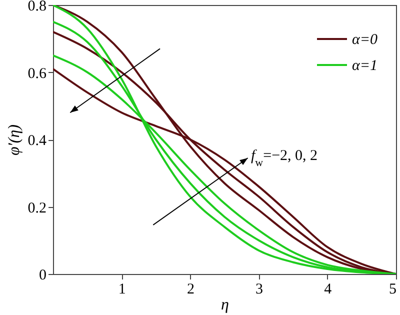 The width and height of the screenshot is (400, 315). Describe the element at coordinates (122, 290) in the screenshot. I see `x-tick-label: 1` at that location.